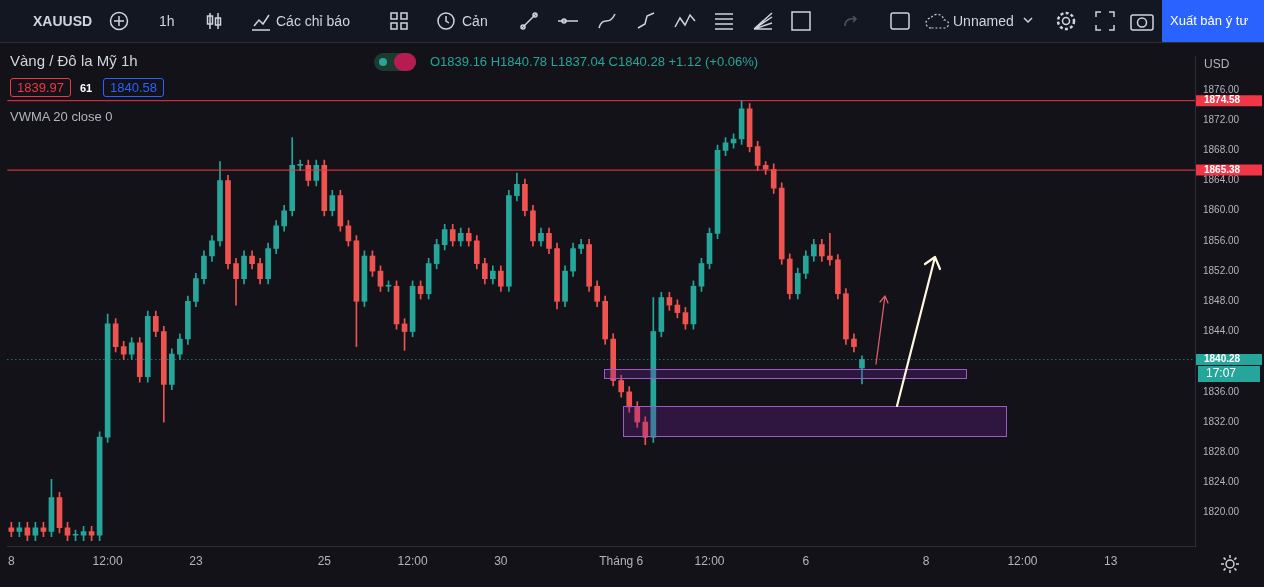  What do you see at coordinates (1111, 561) in the screenshot?
I see `x-tick-label: 13` at bounding box center [1111, 561].